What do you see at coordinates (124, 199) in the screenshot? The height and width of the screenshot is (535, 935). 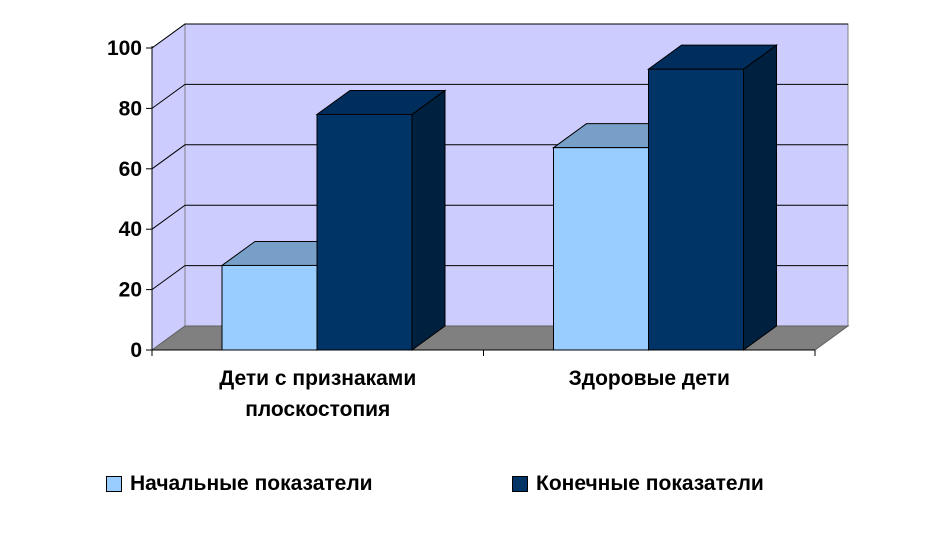 I see `y-tick-labels: 0 20 40 60 80 100` at bounding box center [124, 199].